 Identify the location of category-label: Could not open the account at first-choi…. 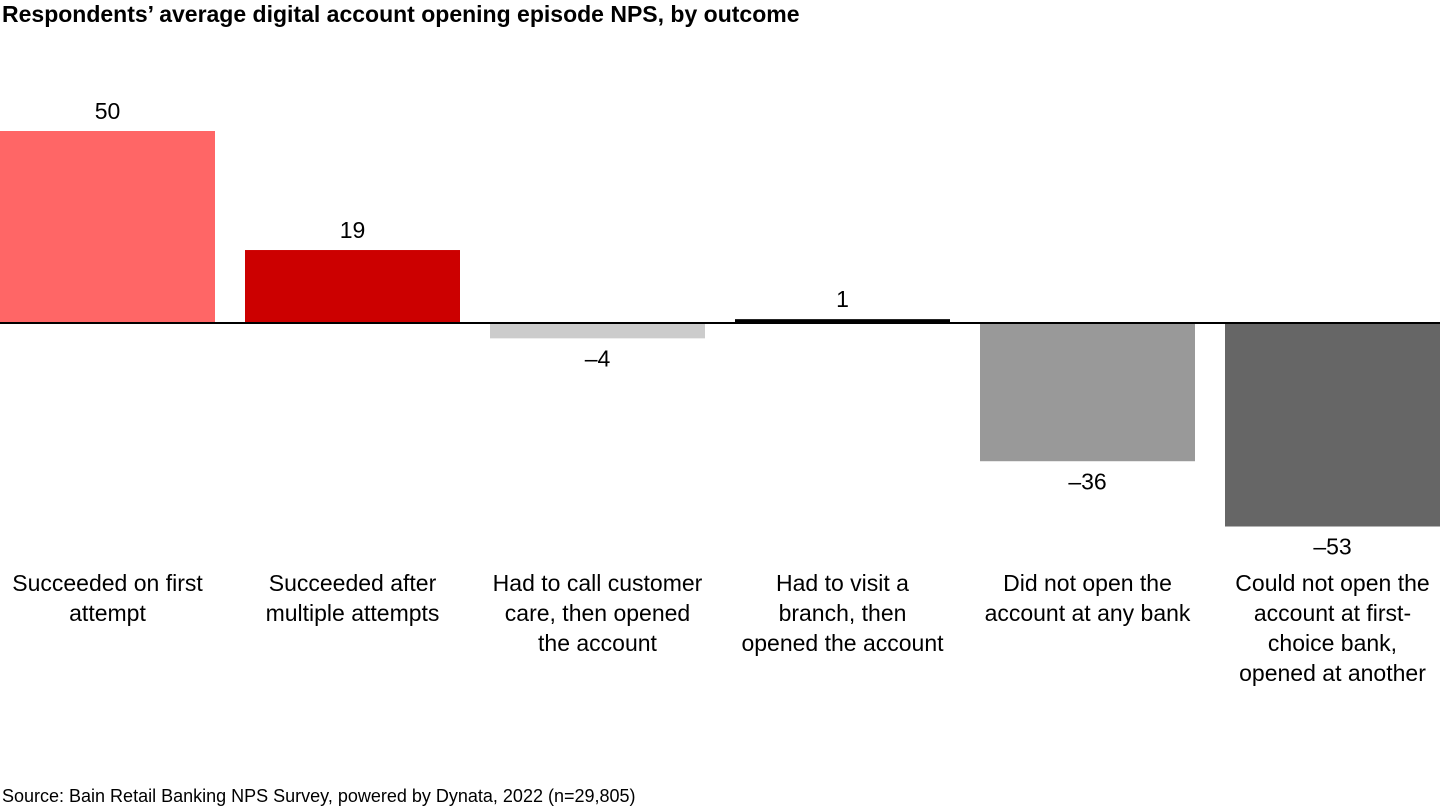
(1332, 628).